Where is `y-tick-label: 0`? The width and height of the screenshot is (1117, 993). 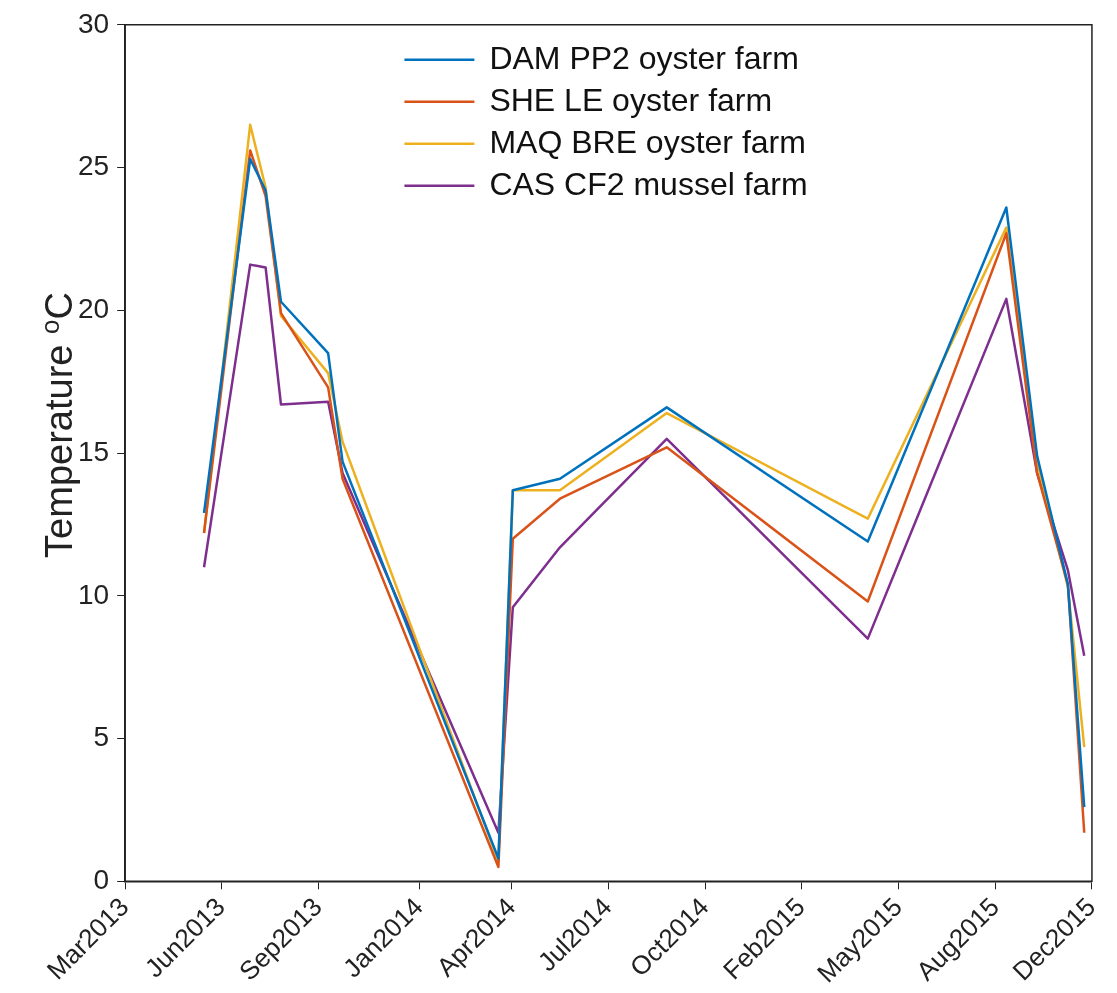 y-tick-label: 0 is located at coordinates (101, 880).